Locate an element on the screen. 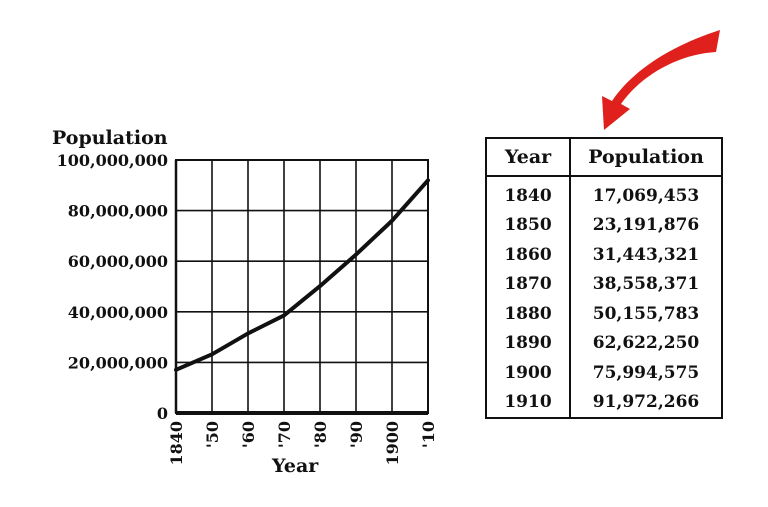  table-row: 1880 50,155,783 is located at coordinates (604, 314).